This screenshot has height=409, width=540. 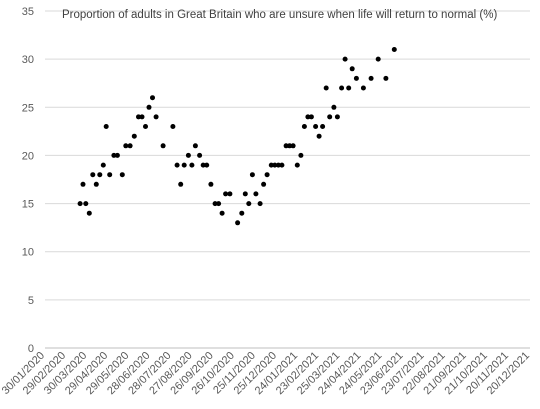 I want to click on y-tick-label: 10, so click(x=28, y=253).